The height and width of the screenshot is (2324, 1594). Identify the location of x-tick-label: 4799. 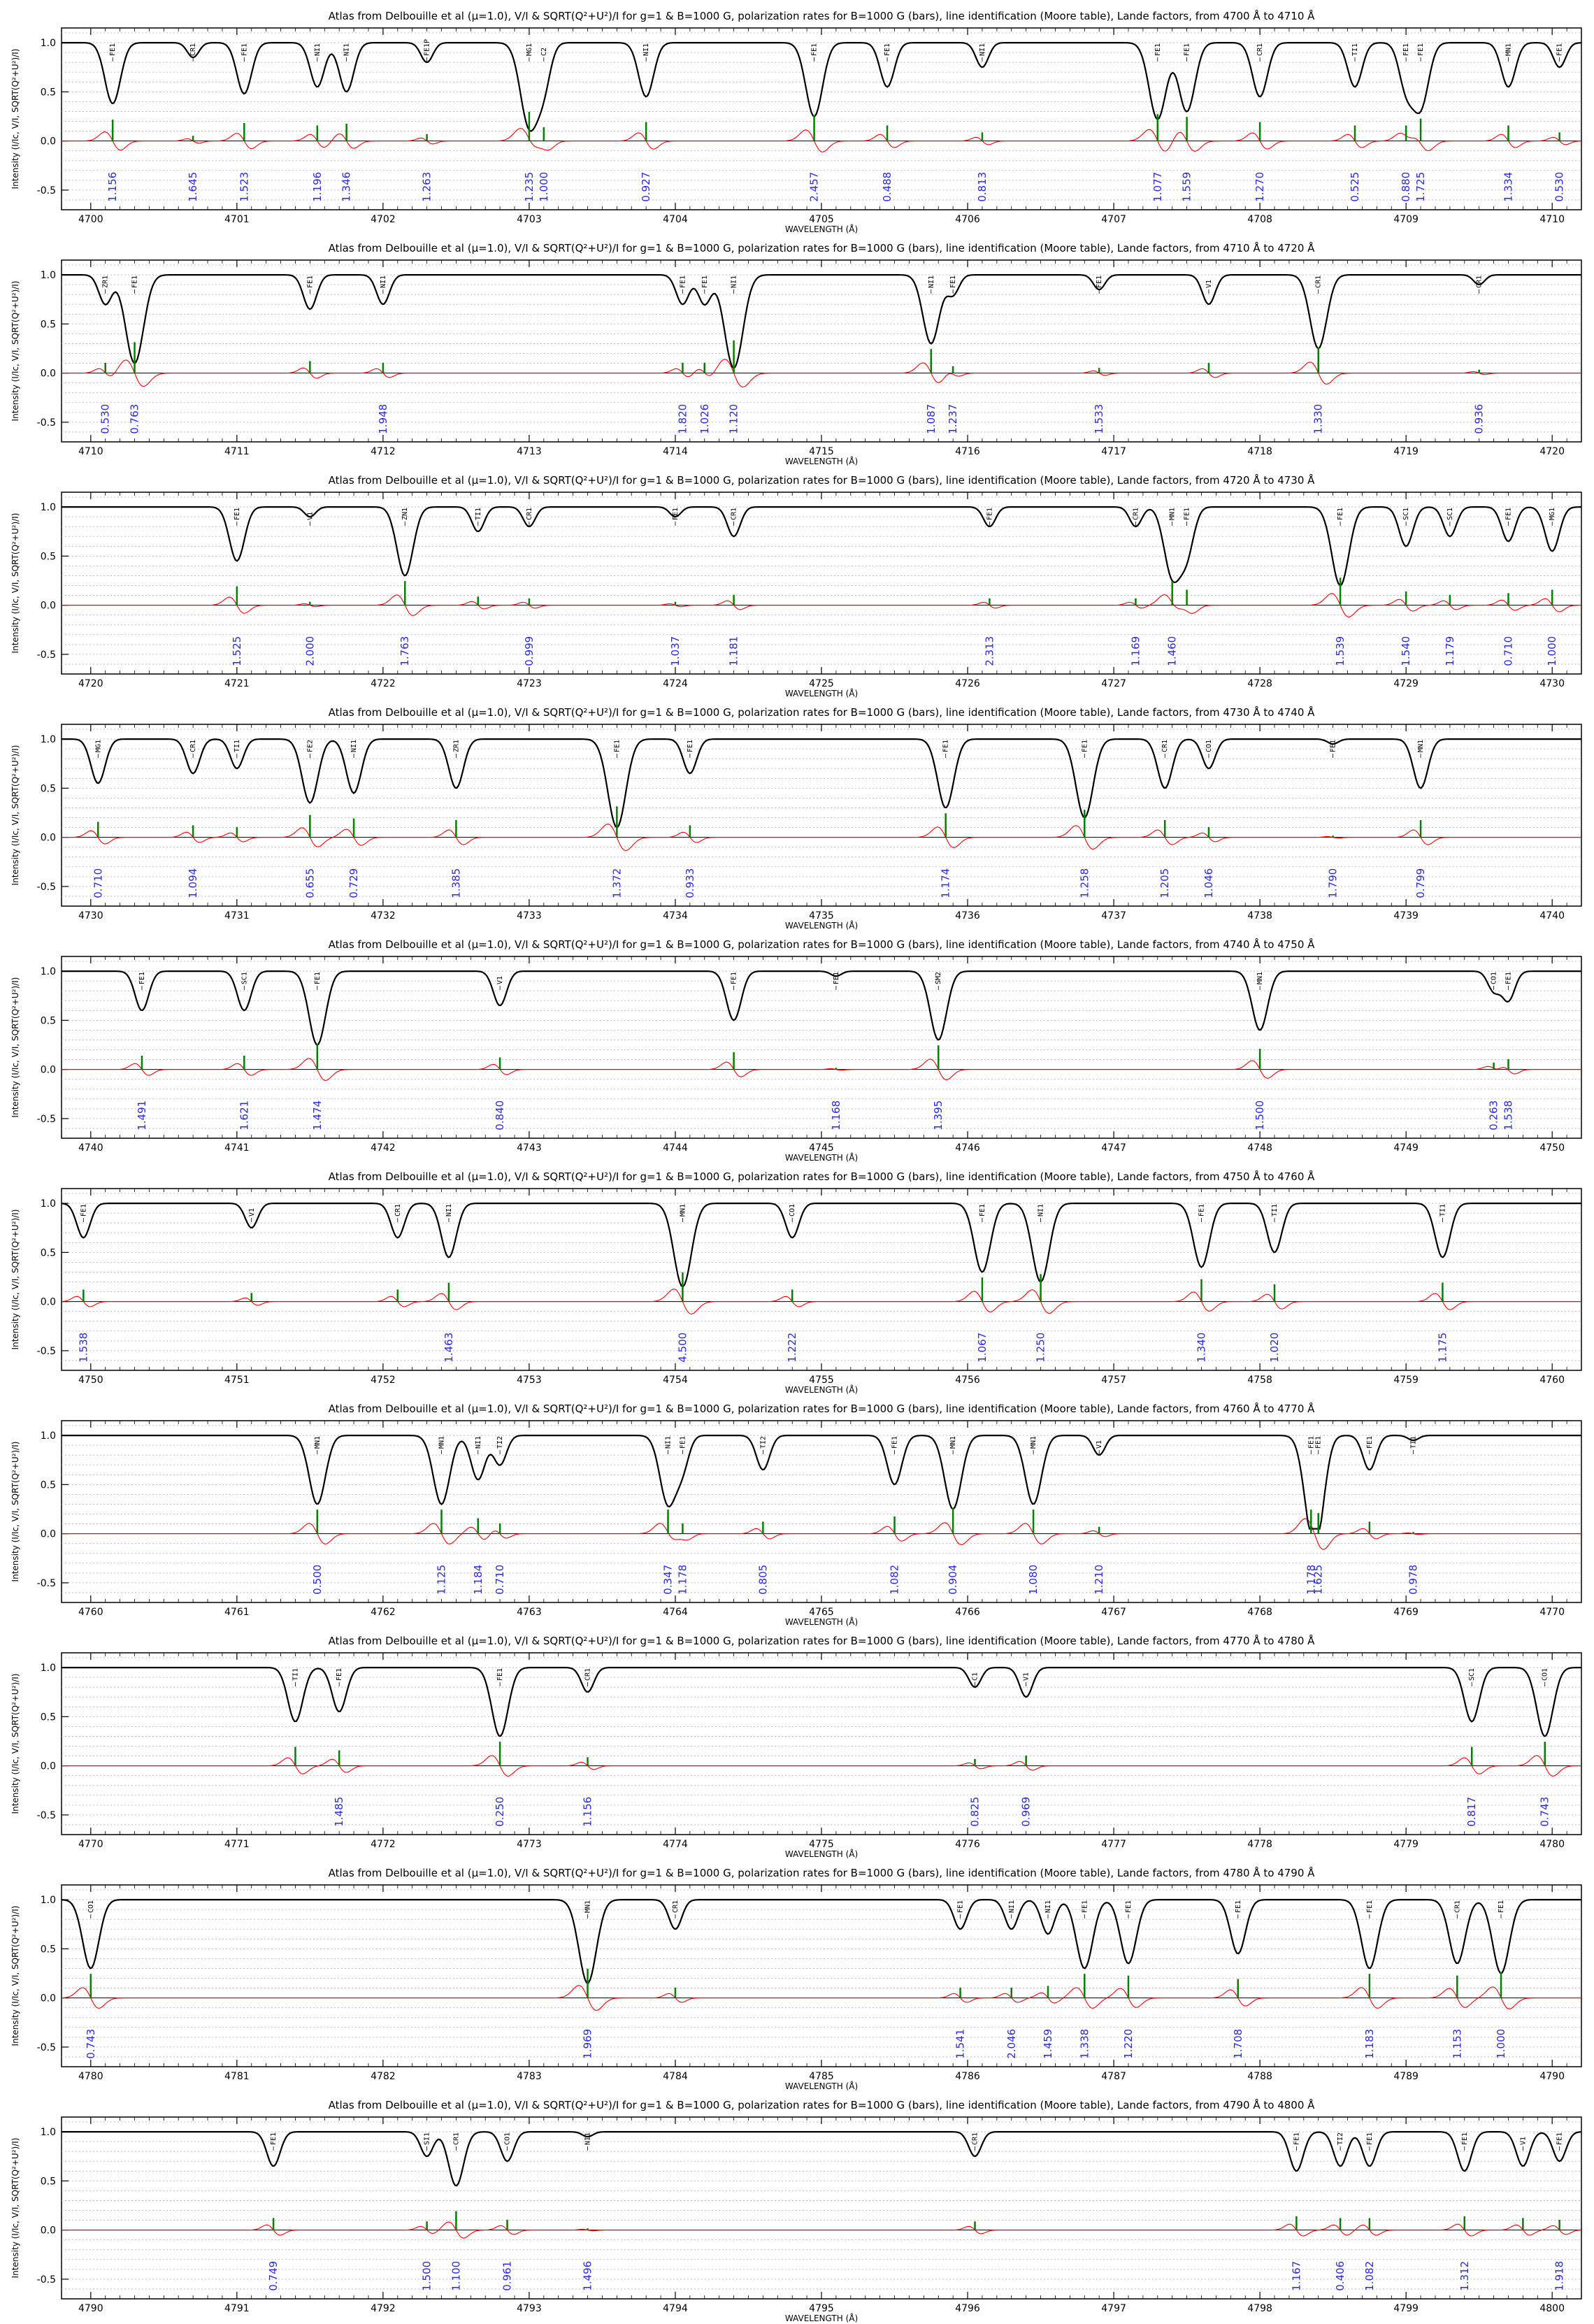
(1406, 2308).